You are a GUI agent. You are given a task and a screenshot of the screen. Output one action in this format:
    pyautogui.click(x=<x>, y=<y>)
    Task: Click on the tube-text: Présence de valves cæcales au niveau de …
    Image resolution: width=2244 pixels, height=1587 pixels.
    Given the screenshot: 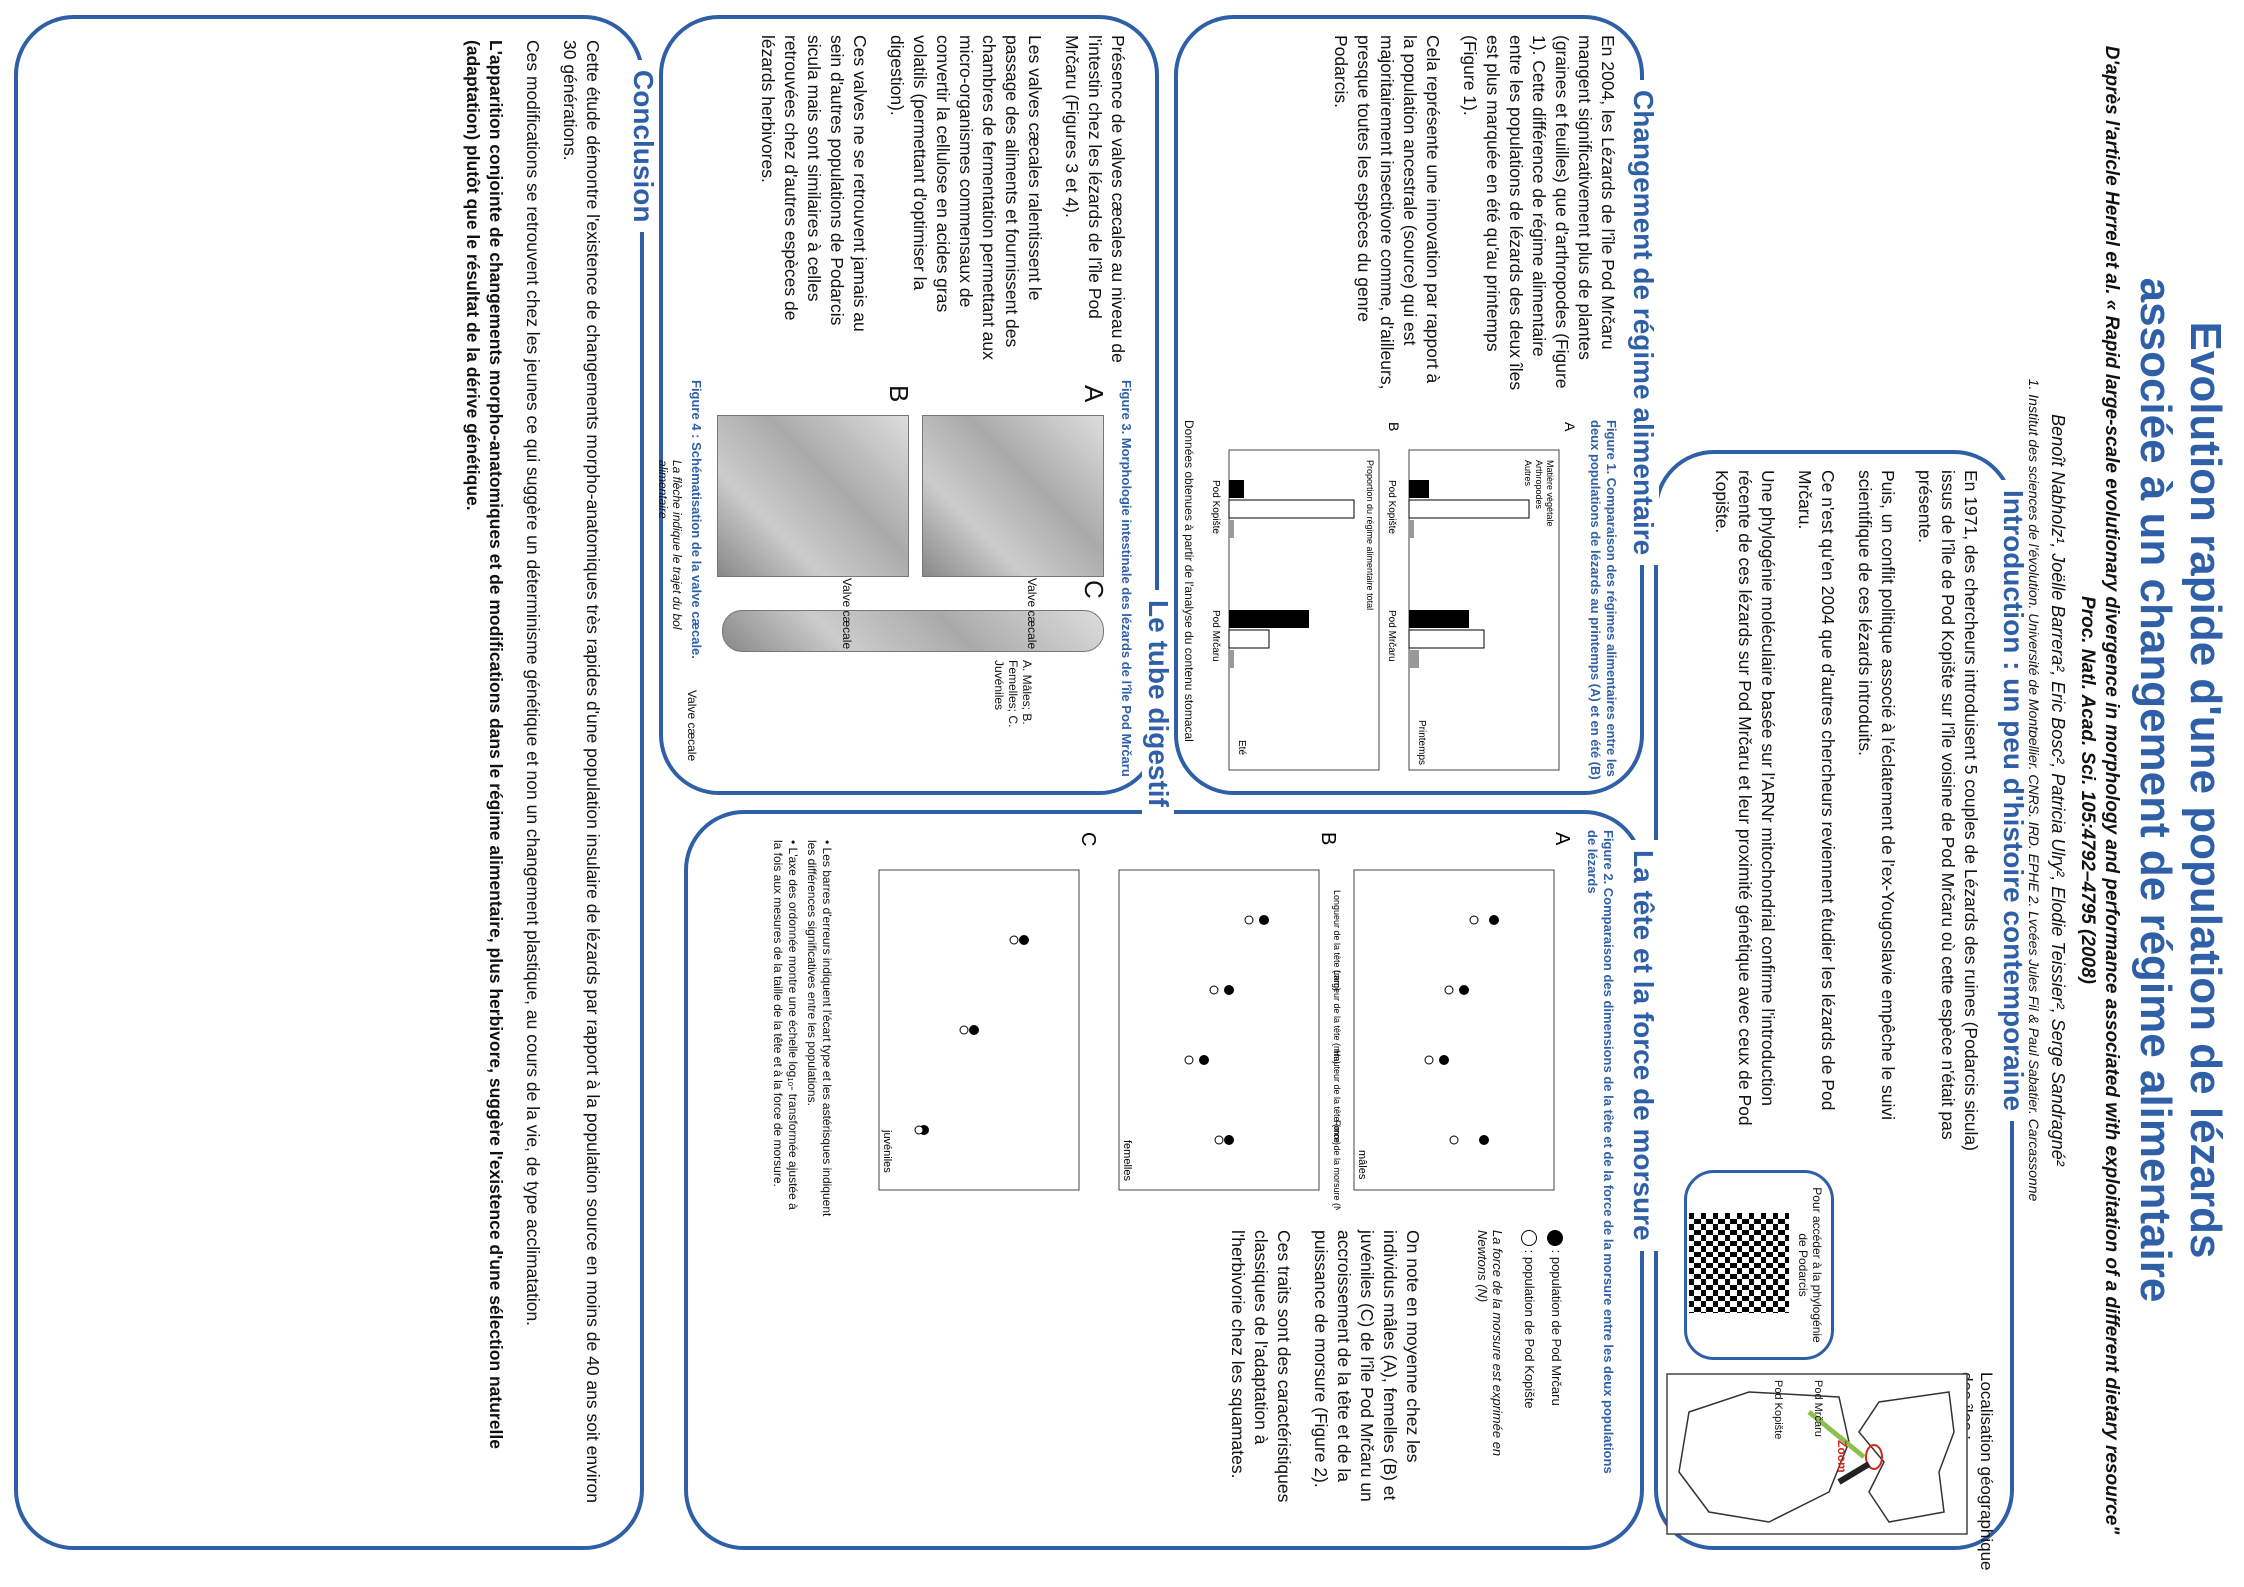 What is the action you would take?
    pyautogui.click(x=935, y=200)
    